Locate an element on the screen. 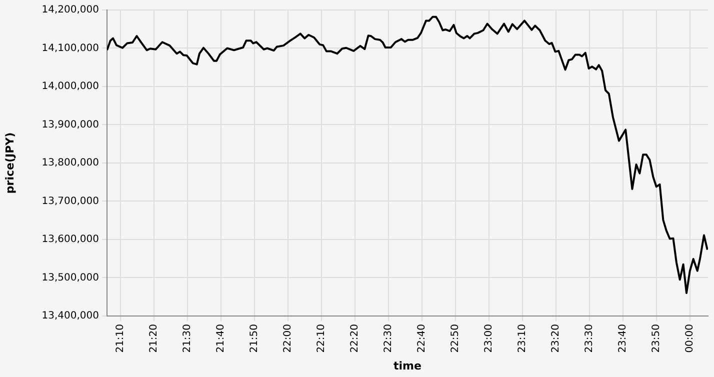 This screenshot has height=377, width=714. y-tick-label: 14,000,000 is located at coordinates (70, 86).